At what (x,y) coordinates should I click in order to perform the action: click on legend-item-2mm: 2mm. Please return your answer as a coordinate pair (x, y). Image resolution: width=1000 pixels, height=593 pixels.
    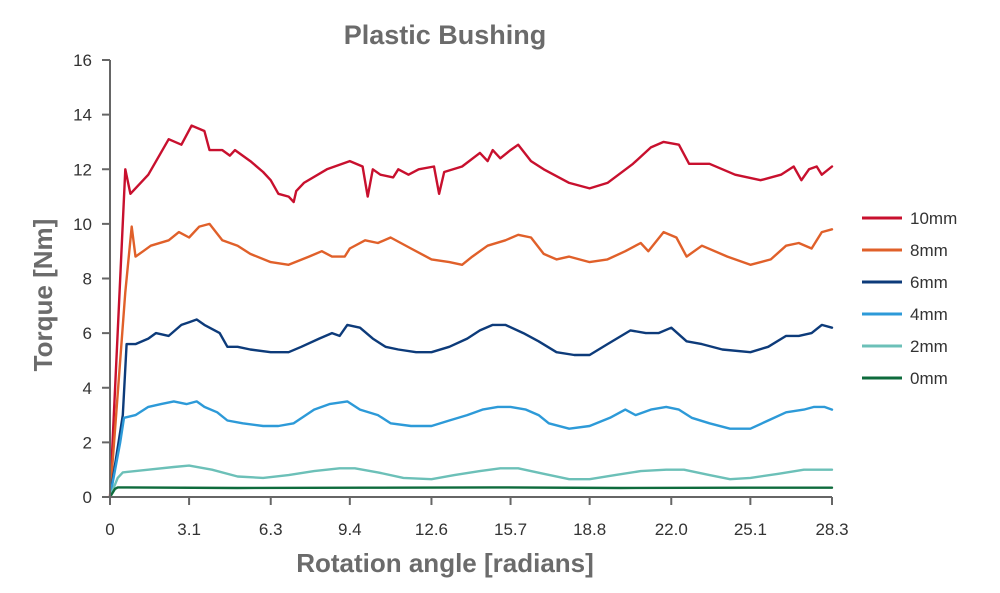
    Looking at the image, I should click on (905, 346).